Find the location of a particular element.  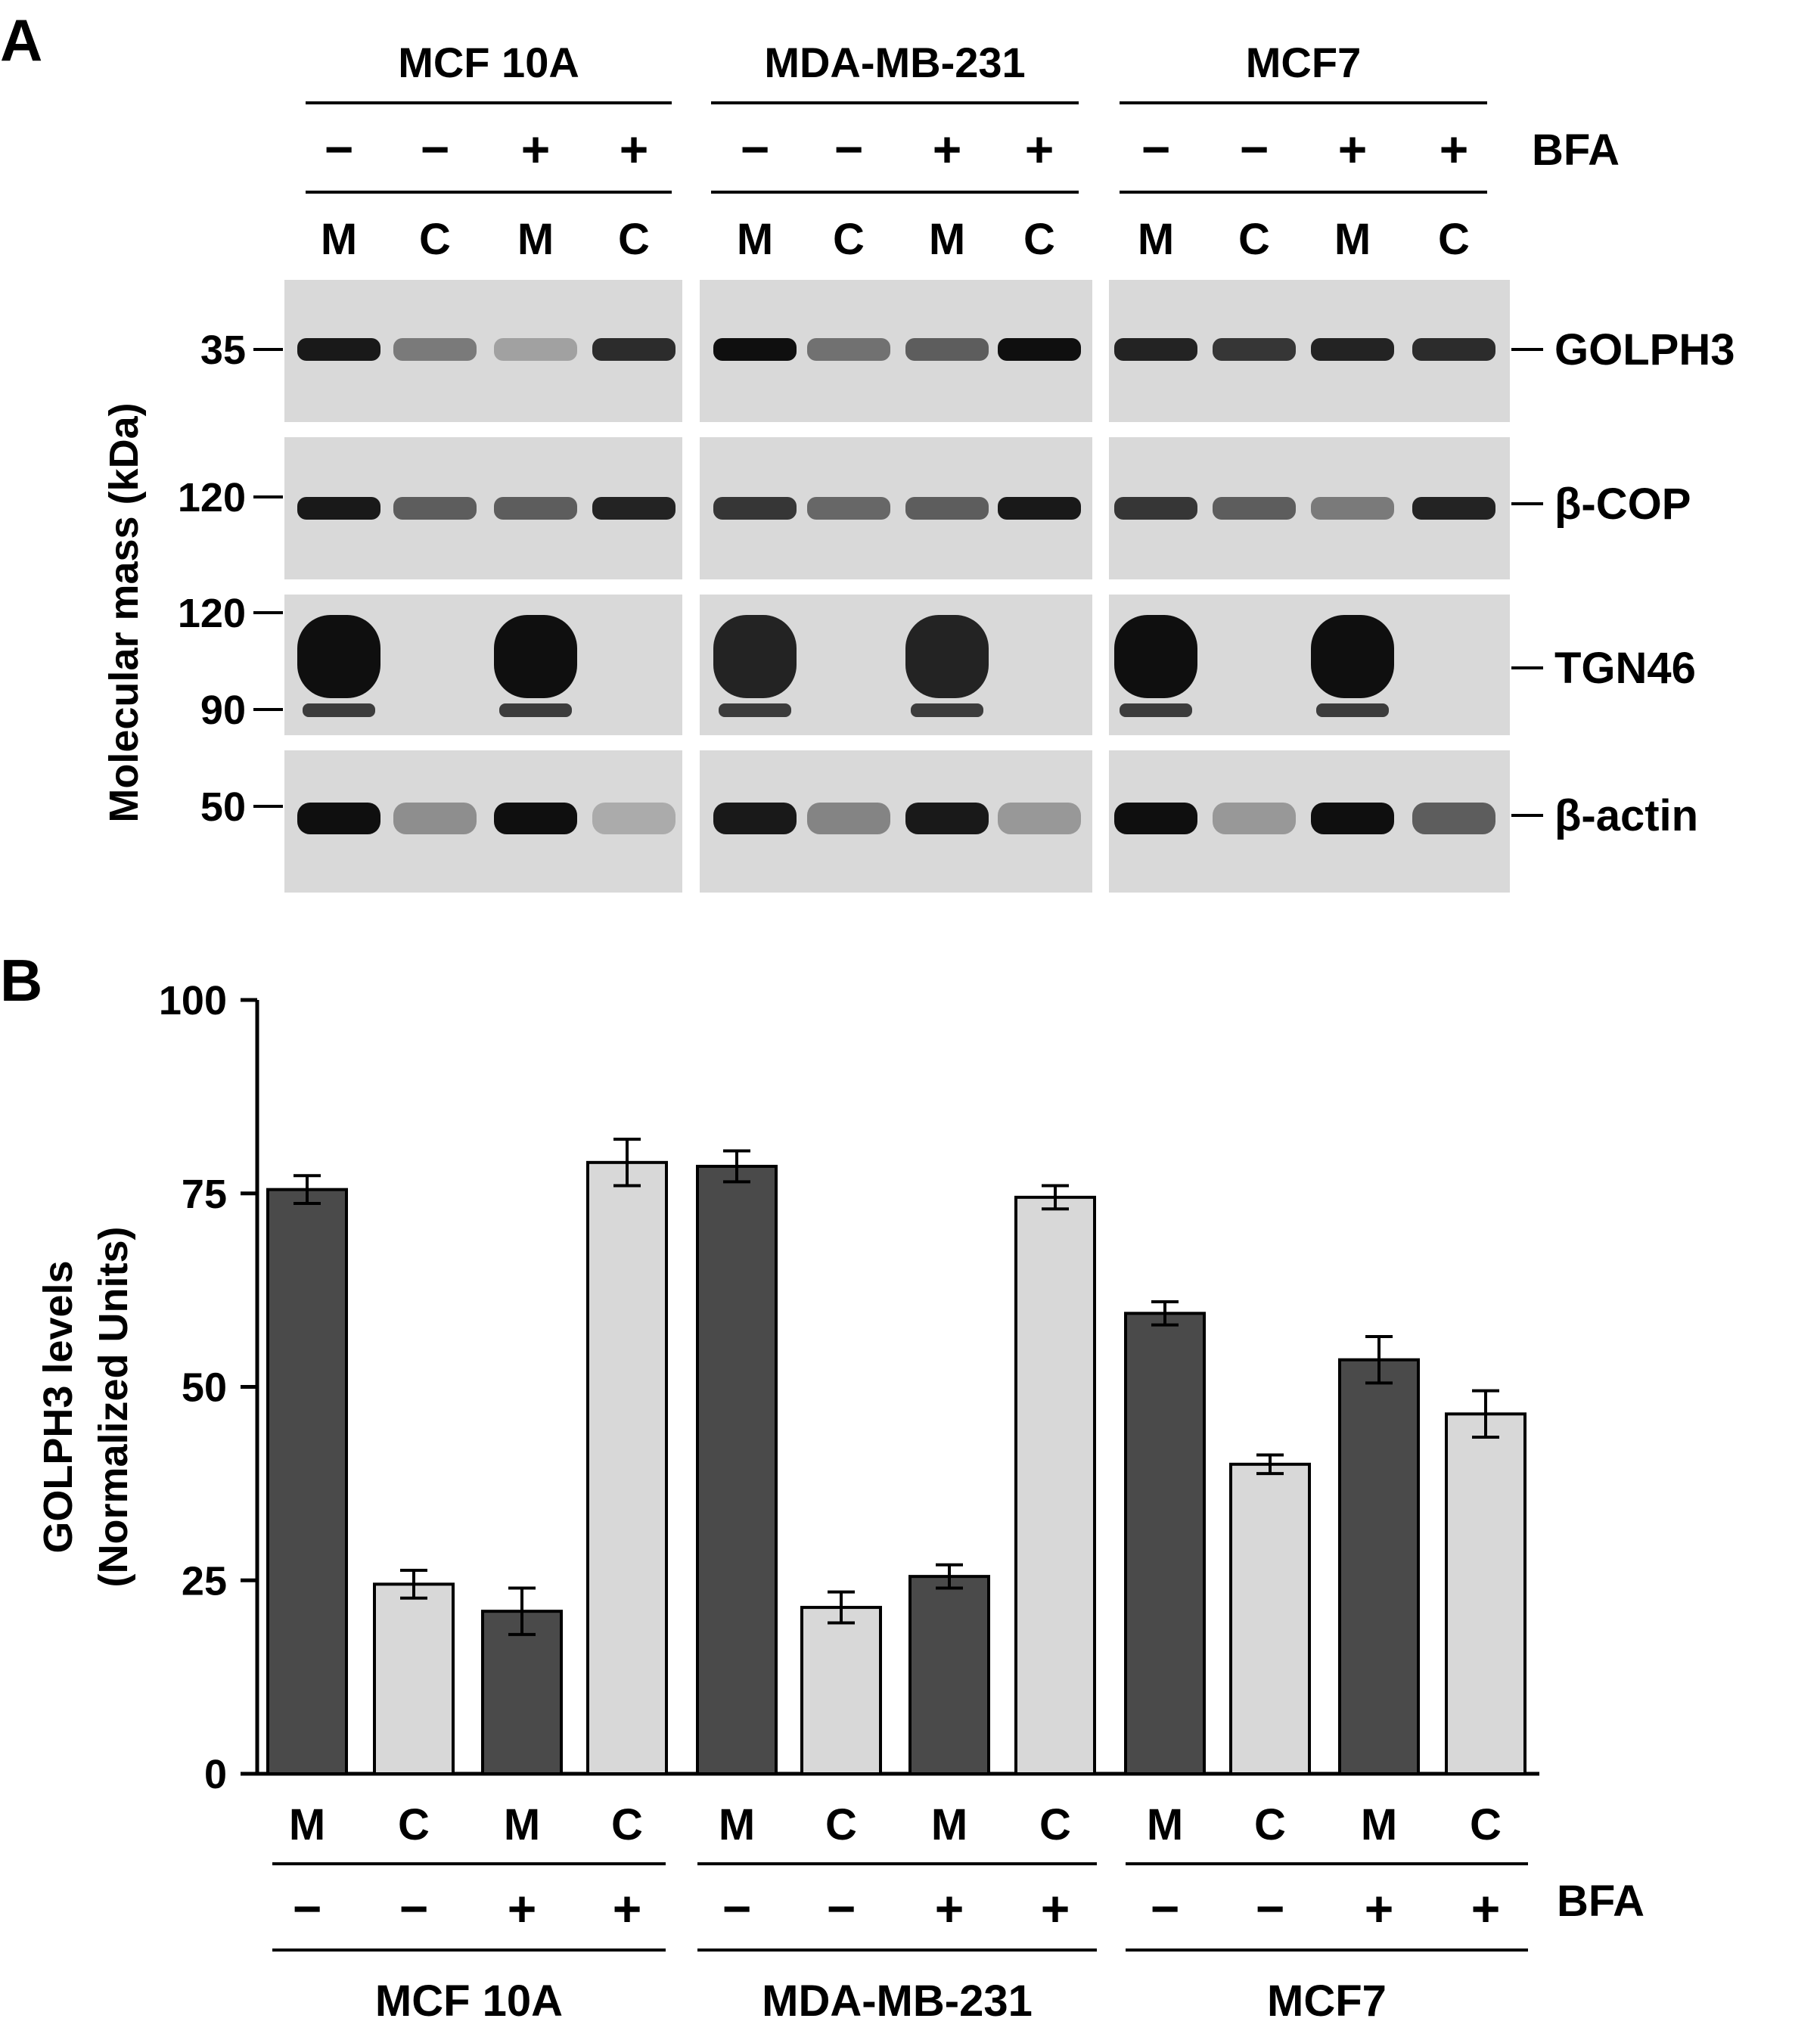

marker-label: 120 is located at coordinates (212, 613).